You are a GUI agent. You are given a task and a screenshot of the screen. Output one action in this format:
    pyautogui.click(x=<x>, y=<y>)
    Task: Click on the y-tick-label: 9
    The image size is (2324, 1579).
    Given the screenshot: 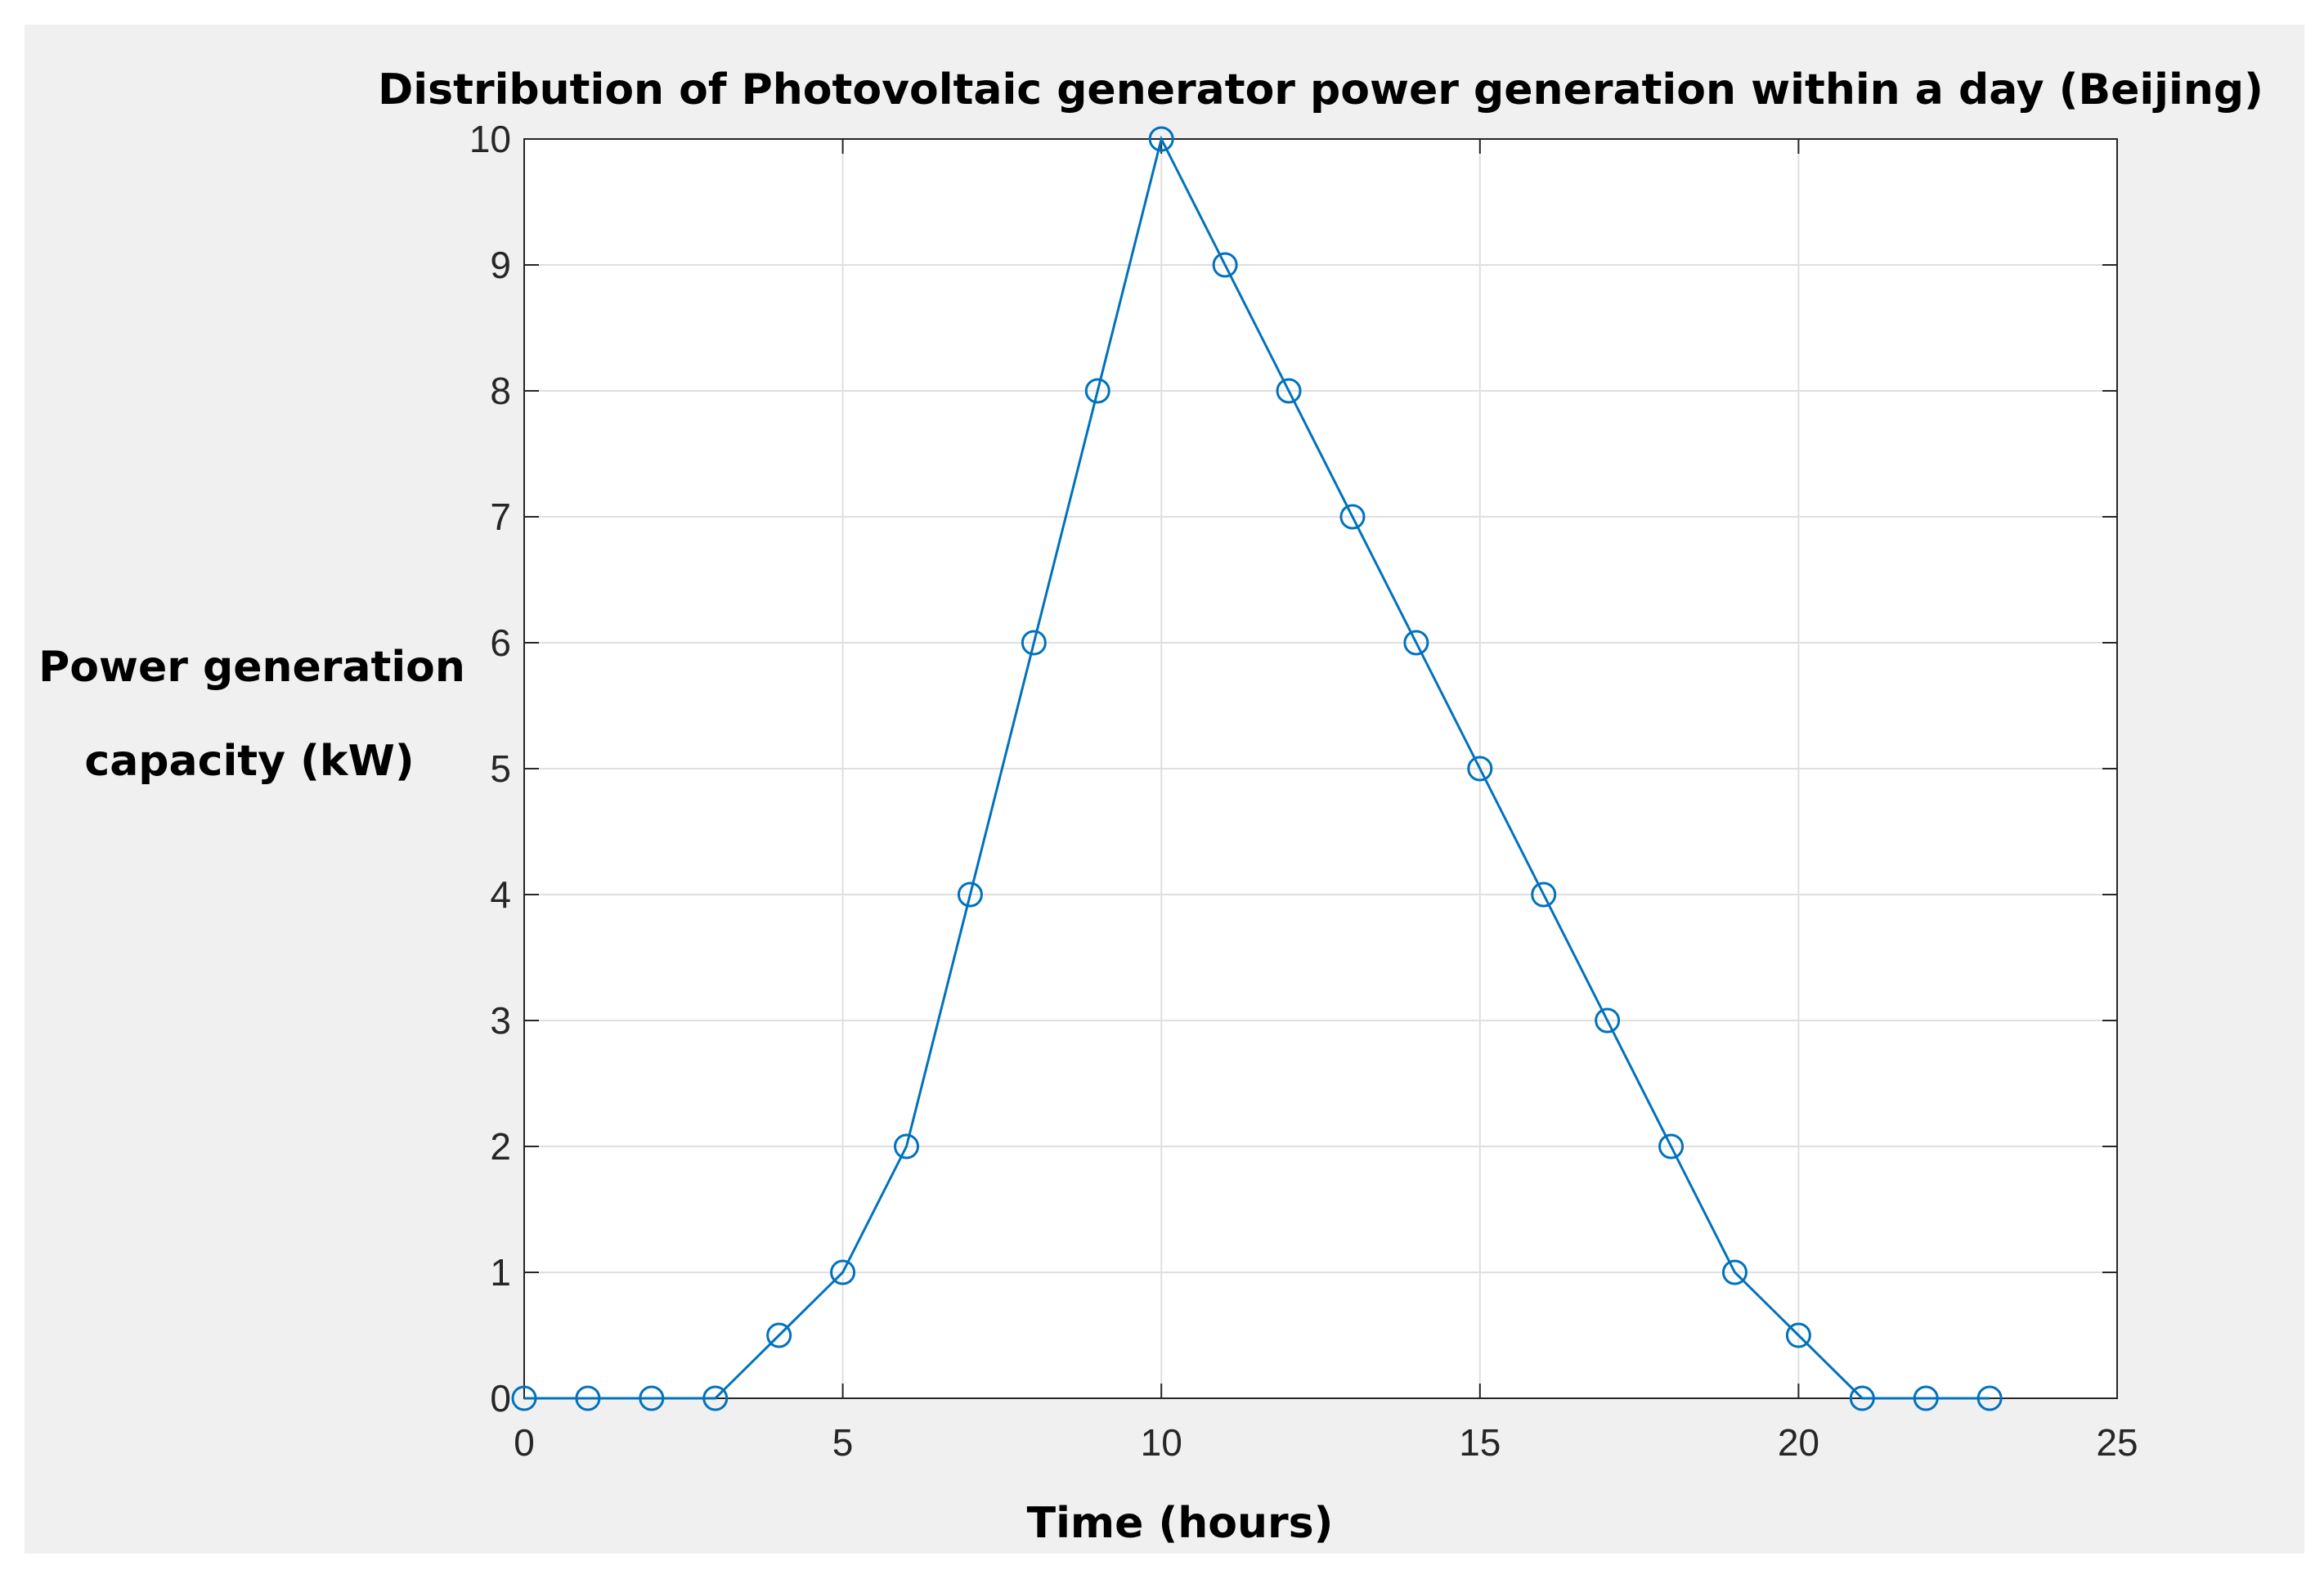 What is the action you would take?
    pyautogui.click(x=500, y=265)
    